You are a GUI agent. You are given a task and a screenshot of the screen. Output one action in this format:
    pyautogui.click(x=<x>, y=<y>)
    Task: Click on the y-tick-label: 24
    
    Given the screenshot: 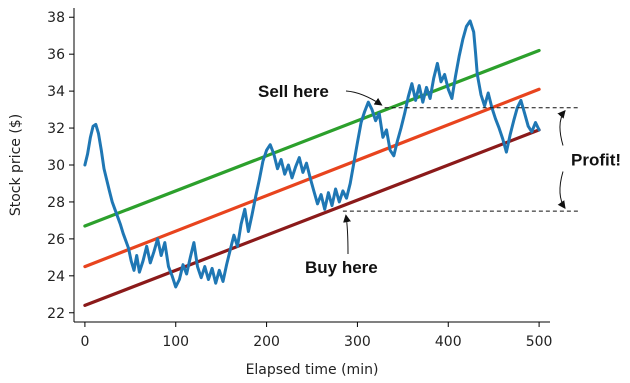 What is the action you would take?
    pyautogui.click(x=56, y=277)
    